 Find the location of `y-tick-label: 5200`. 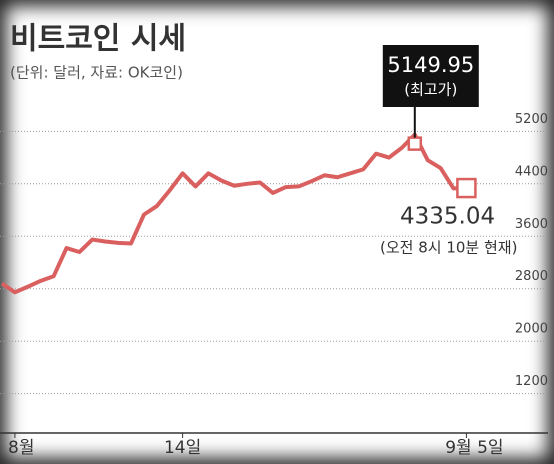

y-tick-label: 5200 is located at coordinates (531, 119).